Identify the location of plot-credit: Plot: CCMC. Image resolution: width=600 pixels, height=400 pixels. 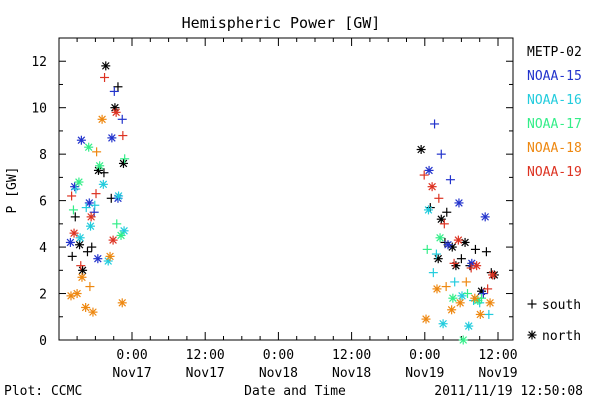
(43, 391).